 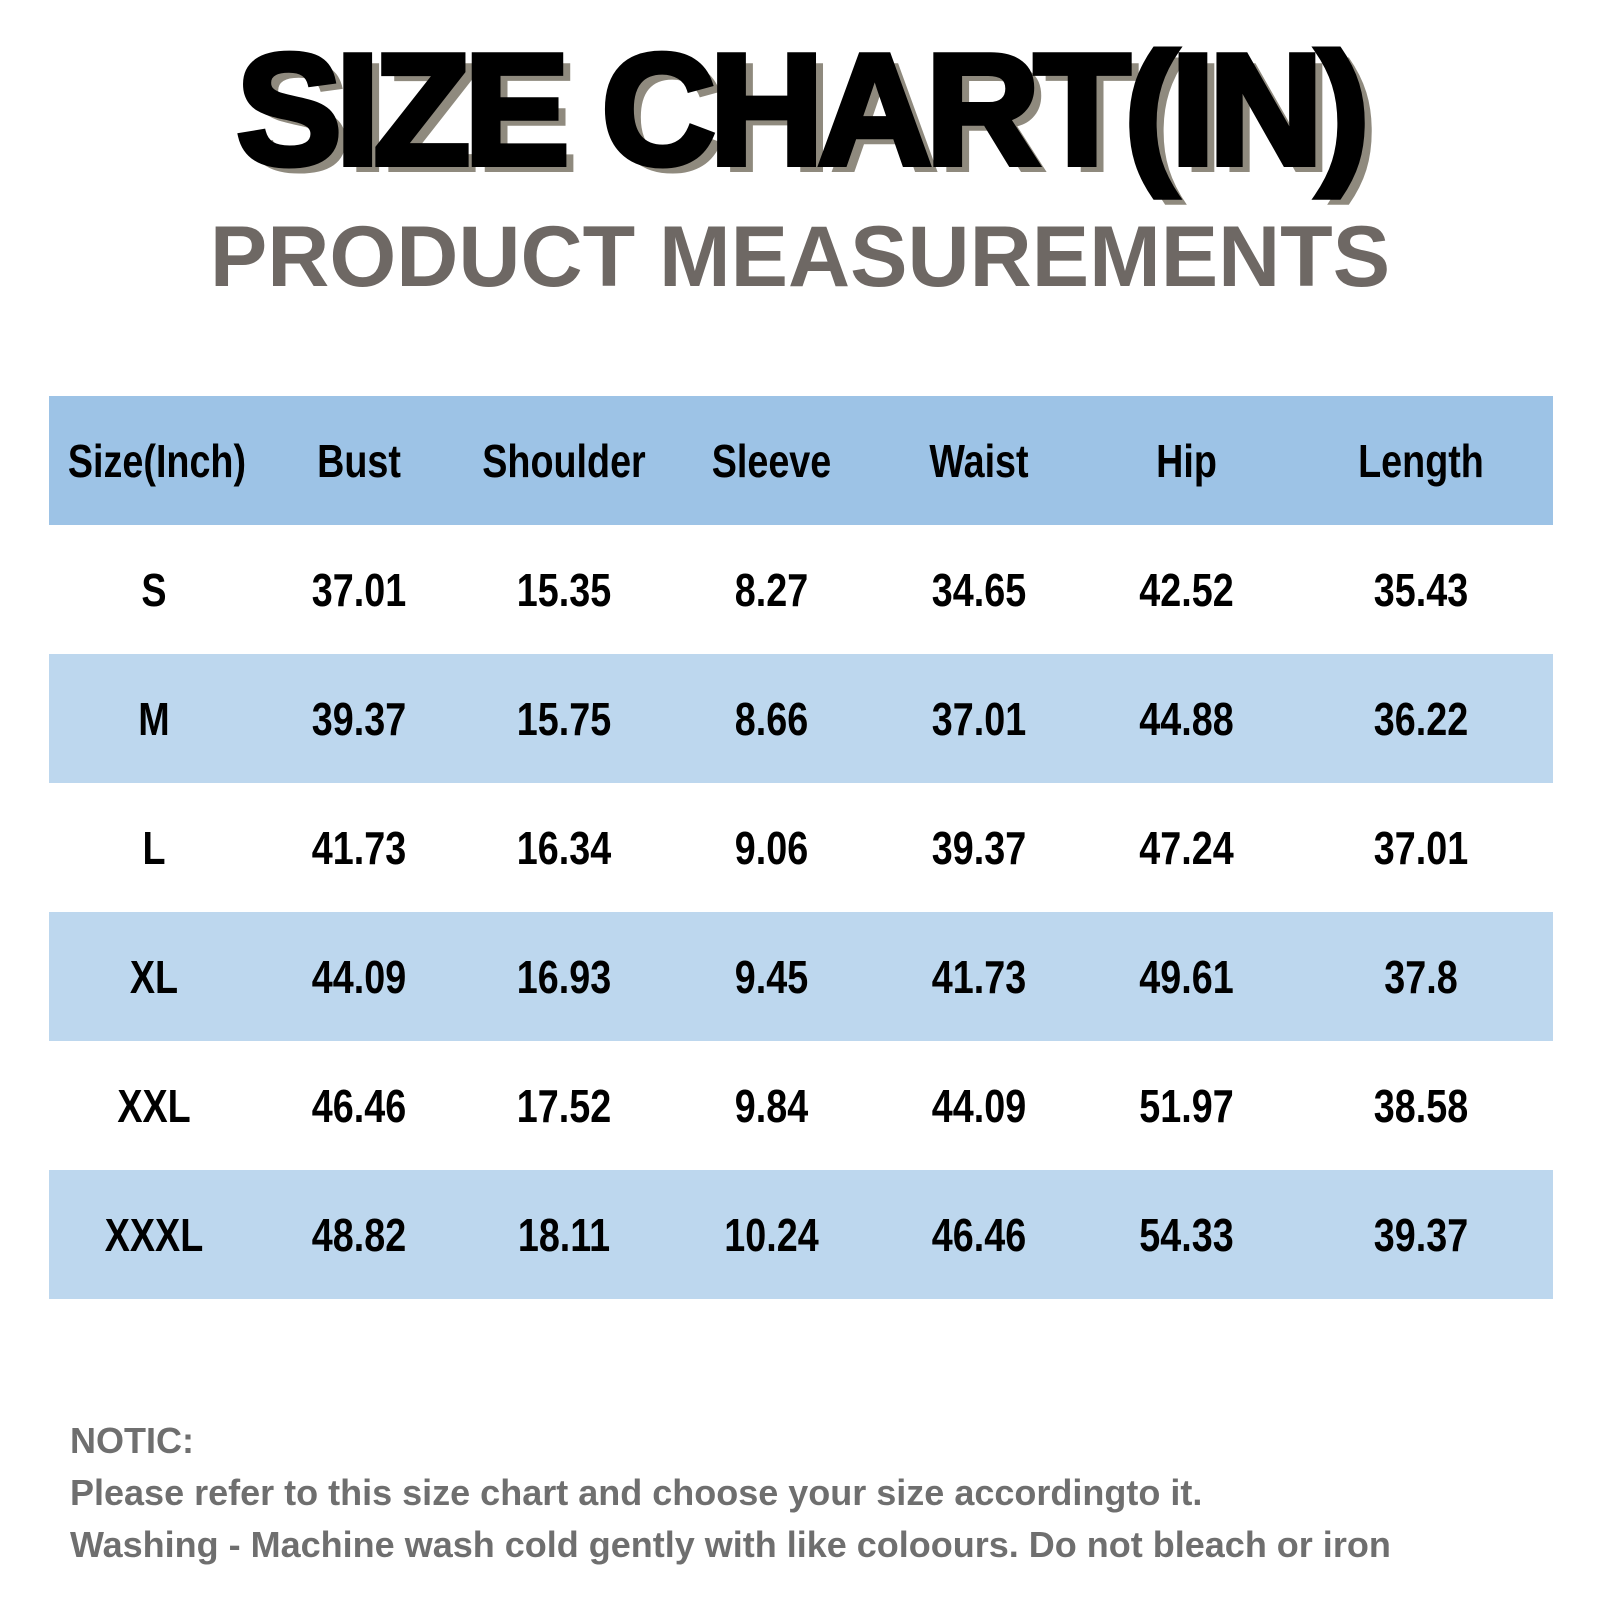 What do you see at coordinates (771, 1234) in the screenshot?
I see `cell-value: 10.24` at bounding box center [771, 1234].